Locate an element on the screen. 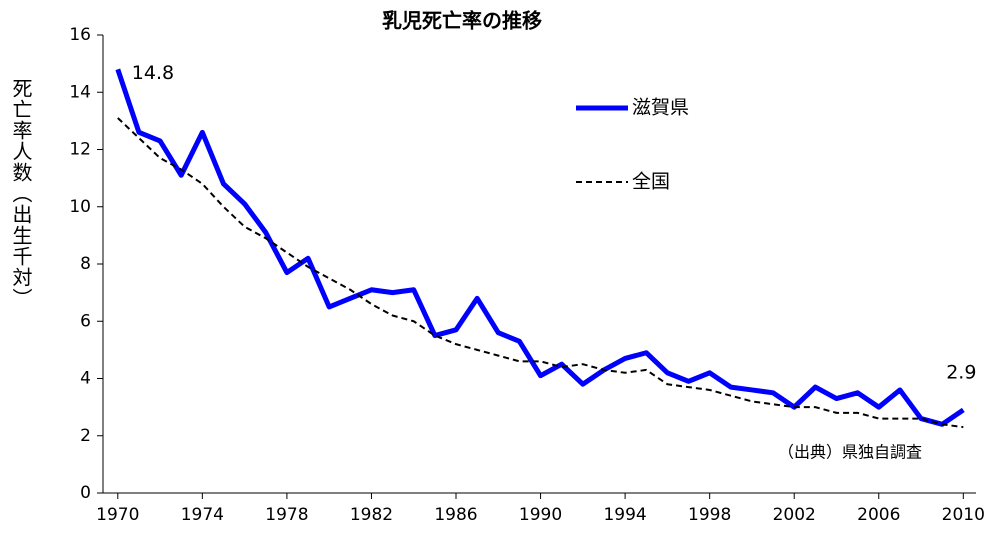  x-tick-label: 2002 is located at coordinates (794, 515).